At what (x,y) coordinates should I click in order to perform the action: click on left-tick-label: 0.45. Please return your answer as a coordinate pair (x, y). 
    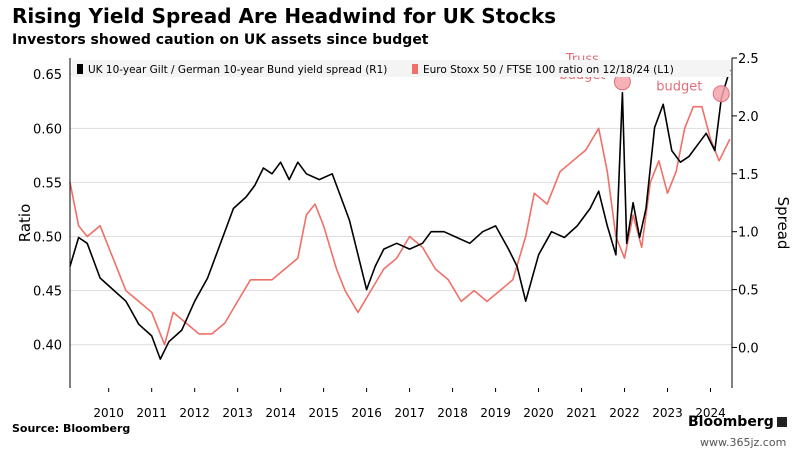
    Looking at the image, I should click on (47, 292).